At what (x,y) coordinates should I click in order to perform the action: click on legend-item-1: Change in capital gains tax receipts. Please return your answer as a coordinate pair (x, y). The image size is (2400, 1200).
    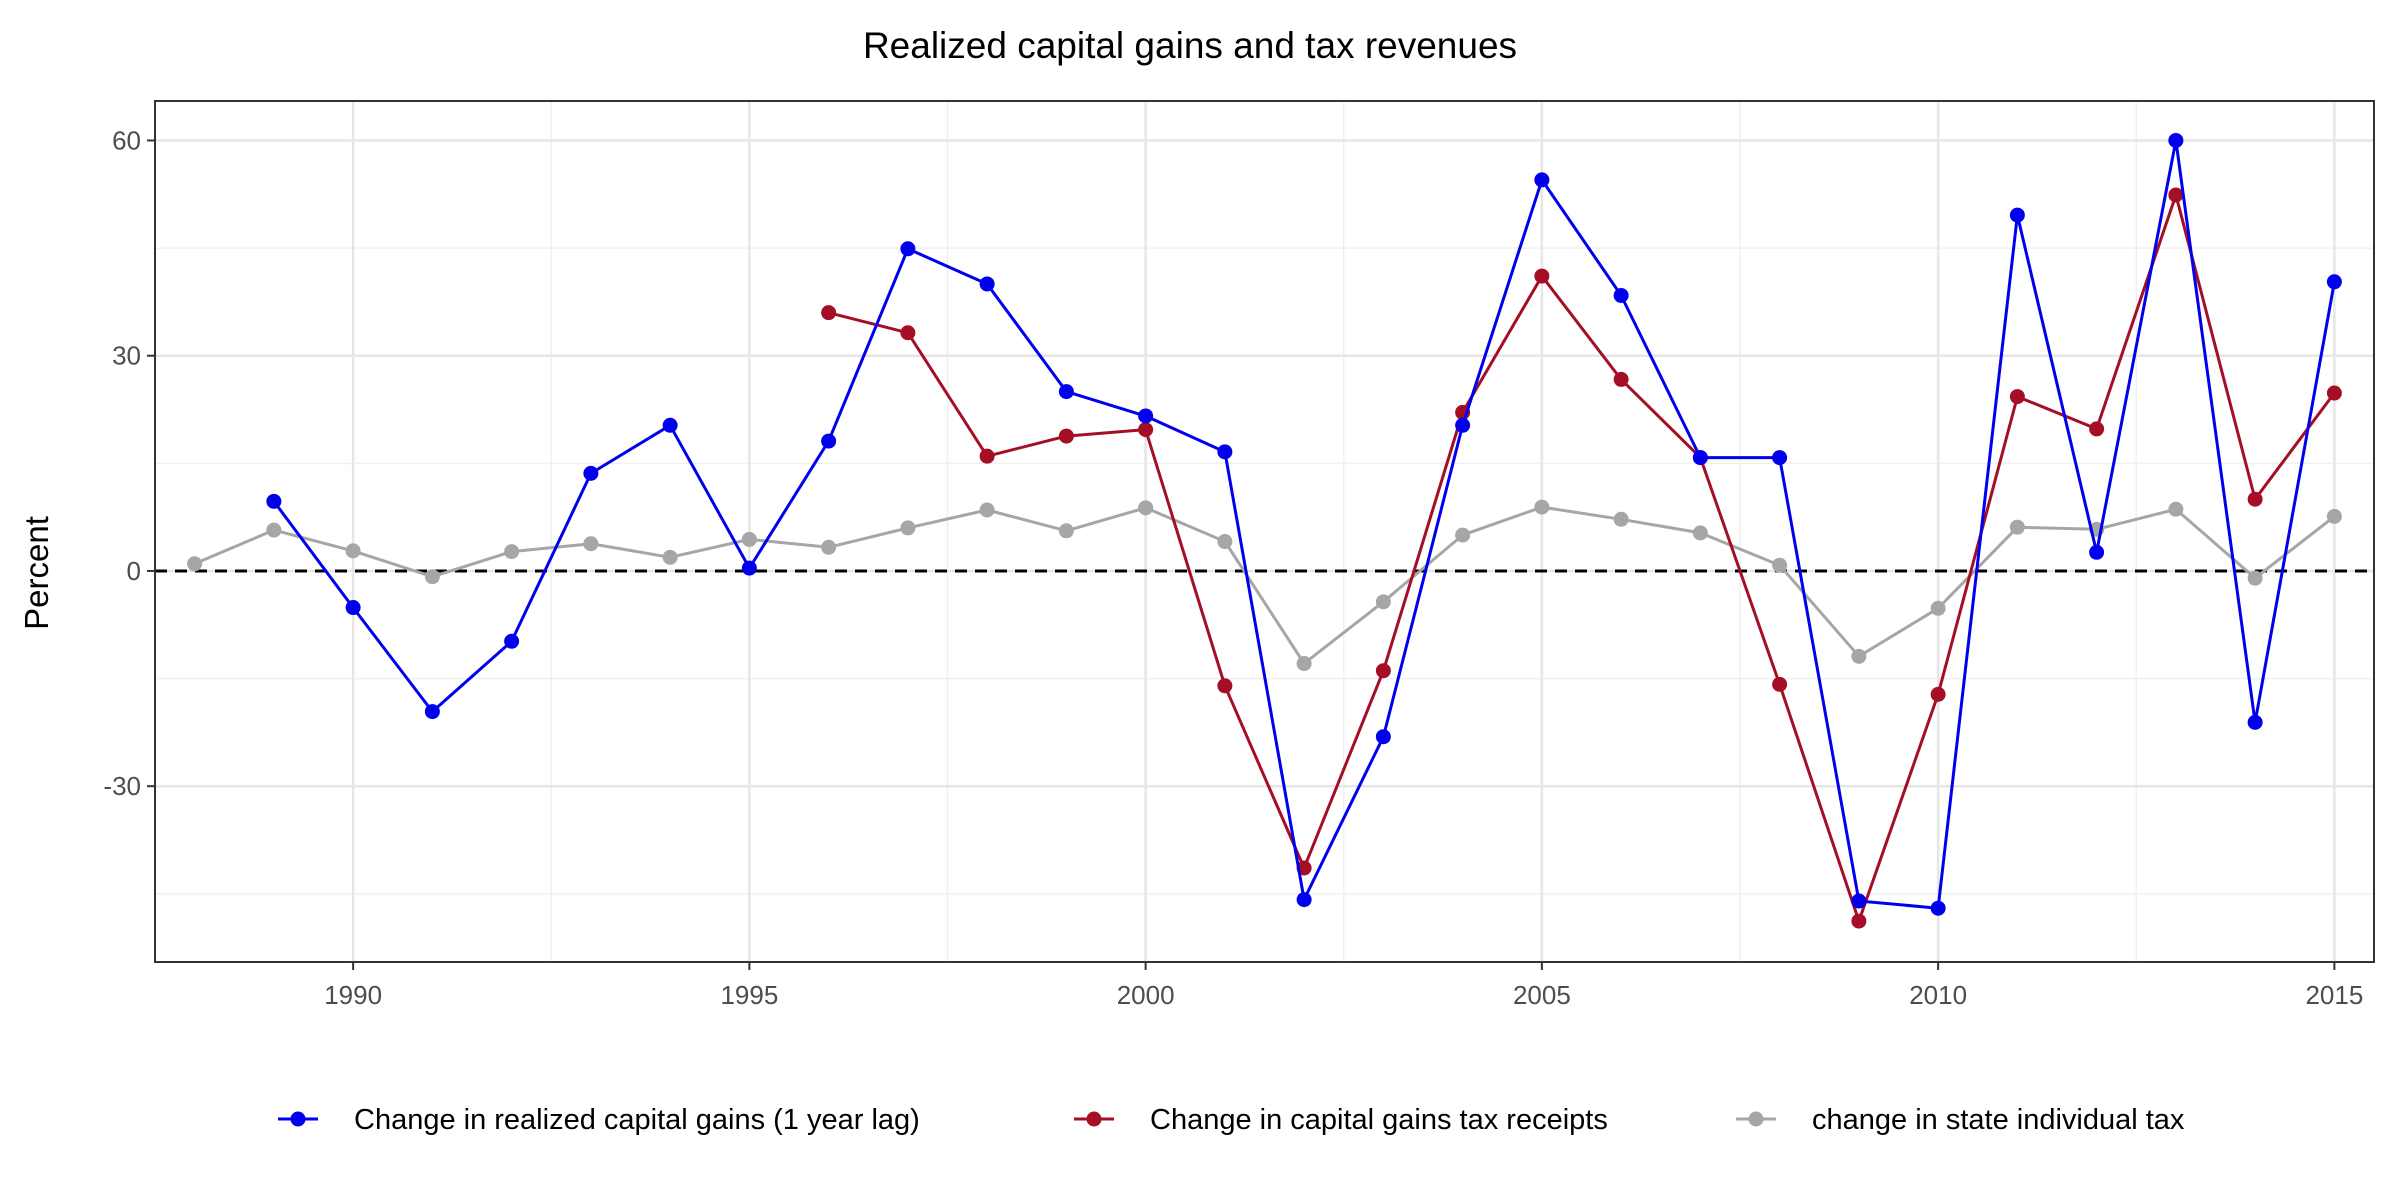
    Looking at the image, I should click on (1341, 1120).